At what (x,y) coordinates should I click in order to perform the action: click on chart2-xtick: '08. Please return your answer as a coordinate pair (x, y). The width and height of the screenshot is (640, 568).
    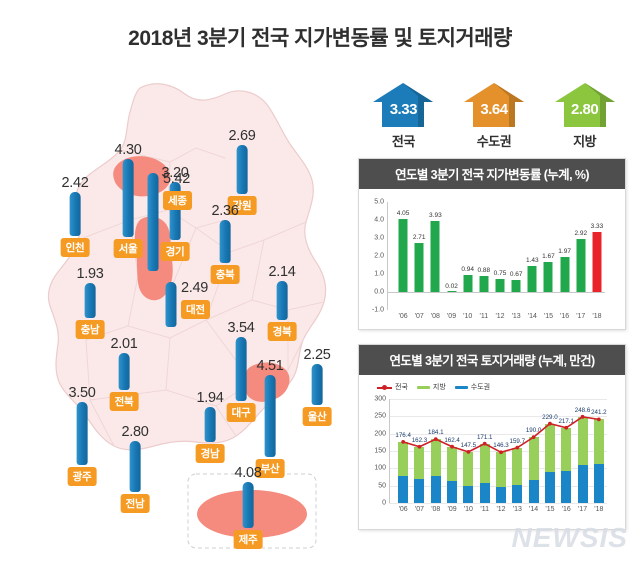
    Looking at the image, I should click on (436, 509).